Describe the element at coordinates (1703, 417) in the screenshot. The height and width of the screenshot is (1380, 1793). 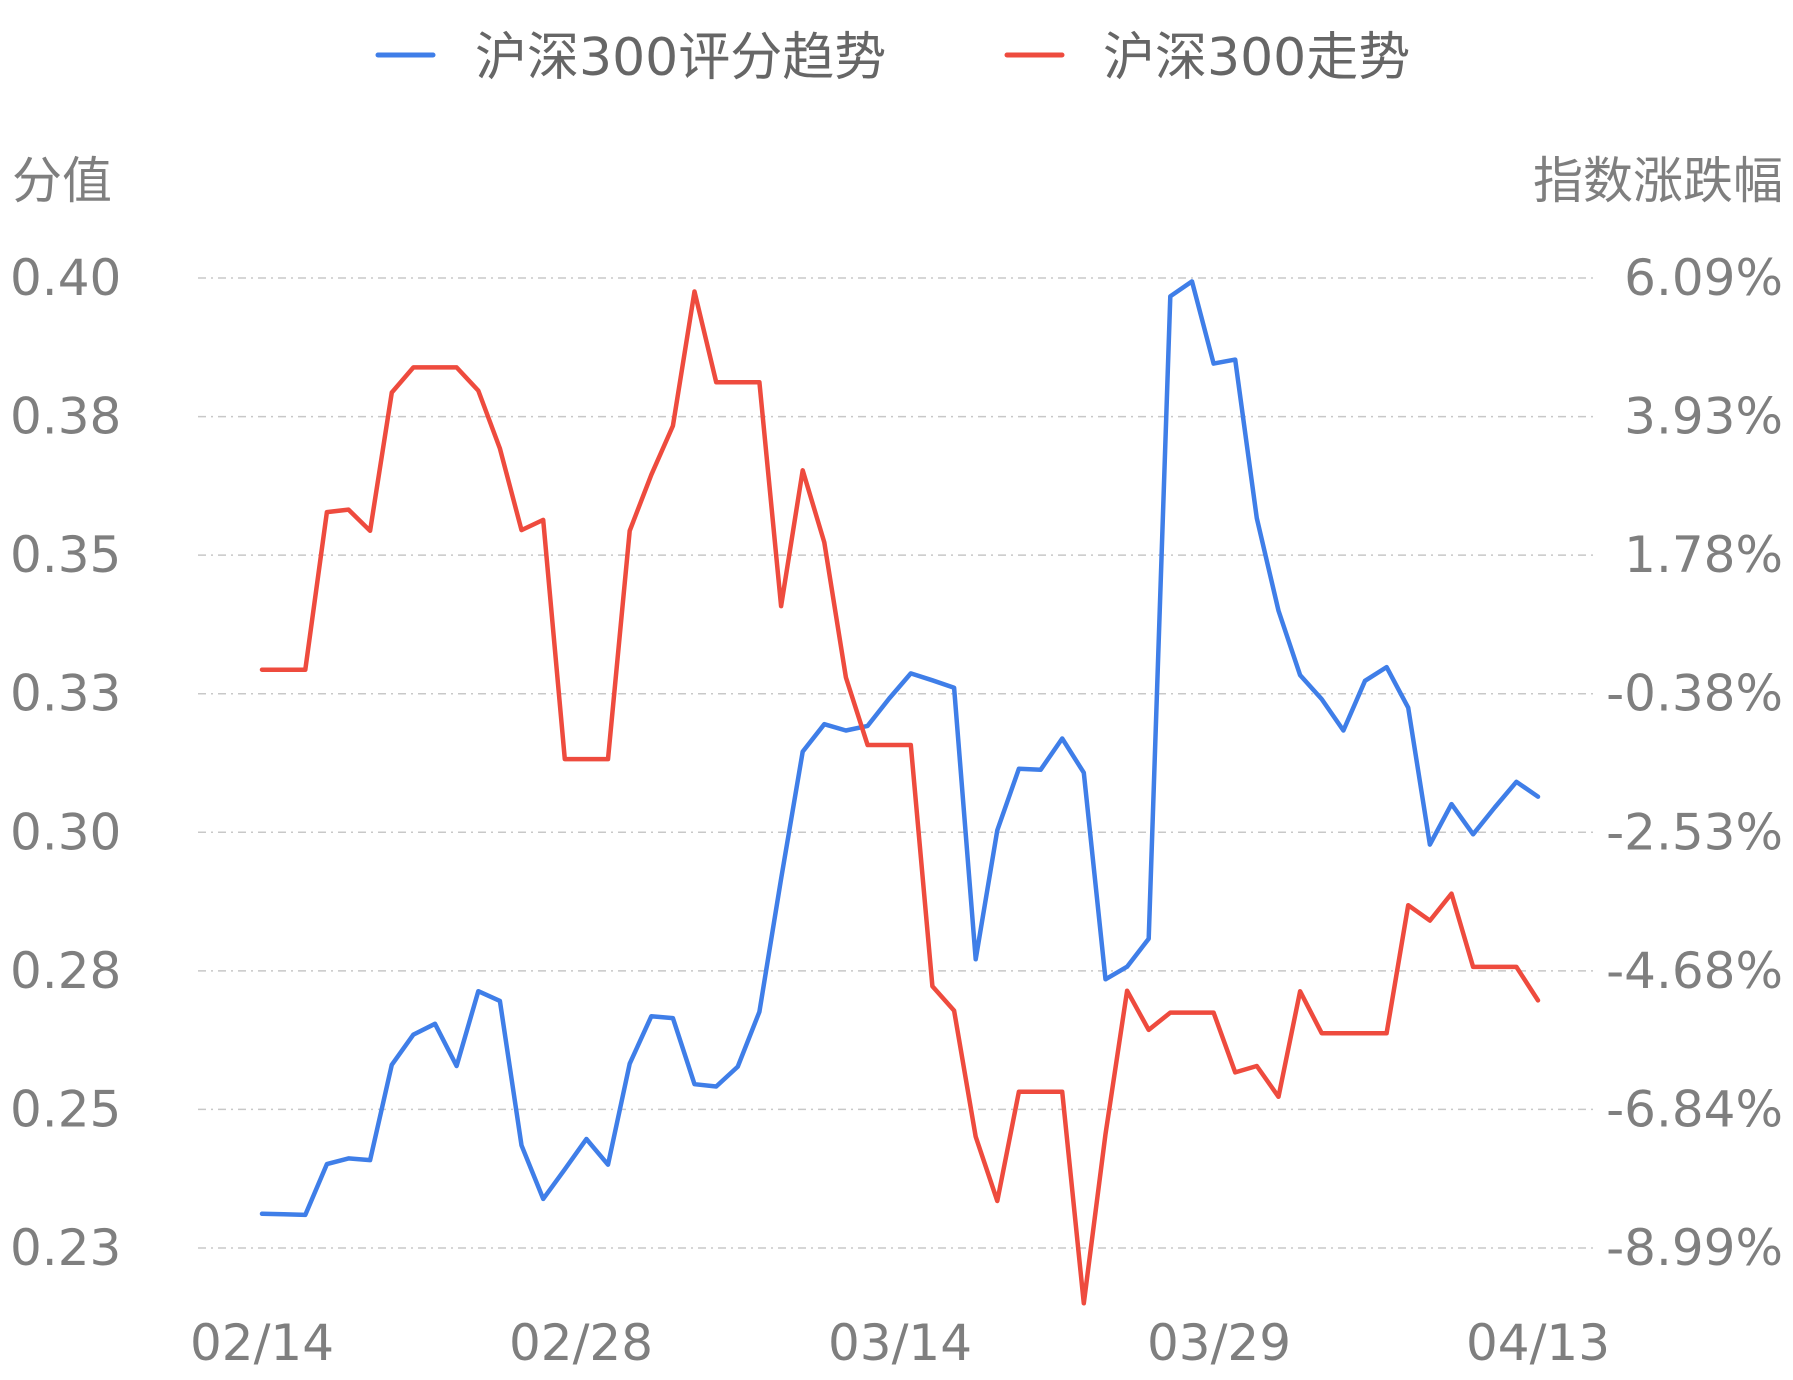
I see `y-right-tick-label: 3.93%` at that location.